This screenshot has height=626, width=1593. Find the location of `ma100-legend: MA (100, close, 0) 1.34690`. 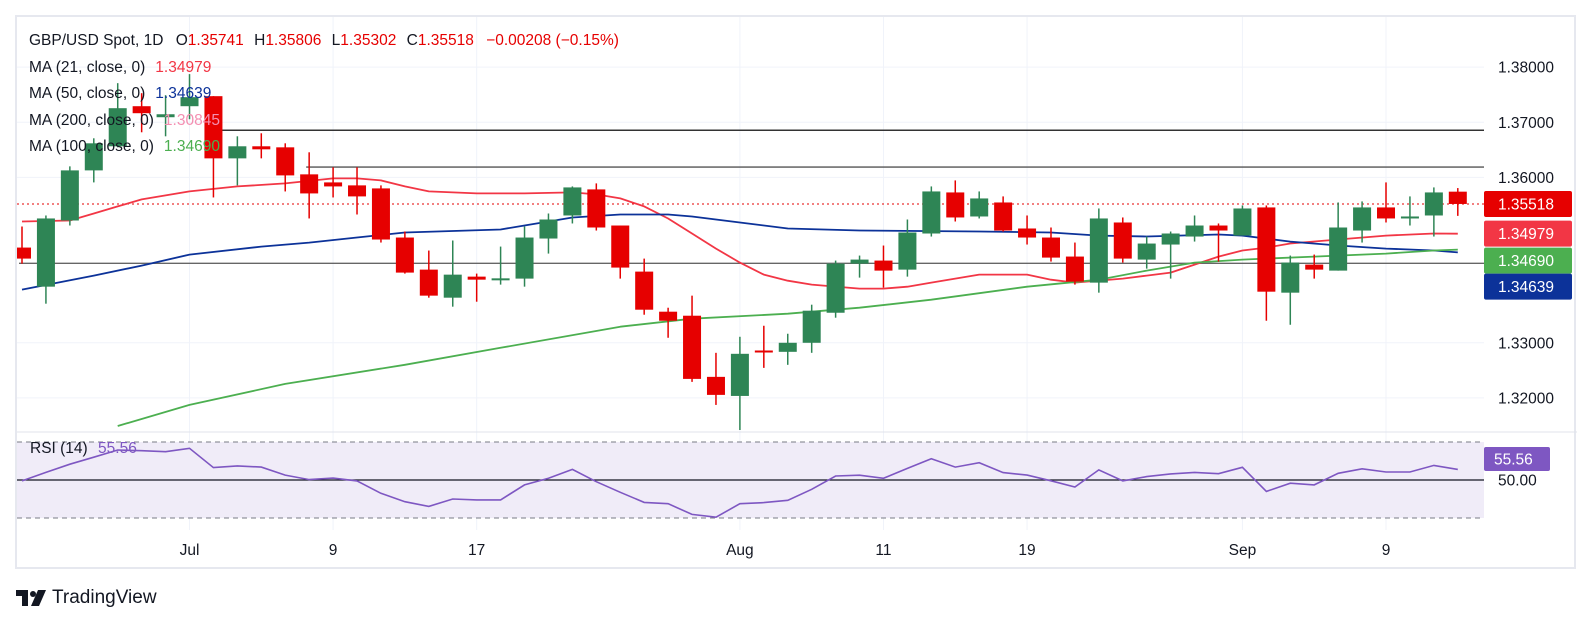

ma100-legend: MA (100, close, 0) 1.34690 is located at coordinates (124, 147).